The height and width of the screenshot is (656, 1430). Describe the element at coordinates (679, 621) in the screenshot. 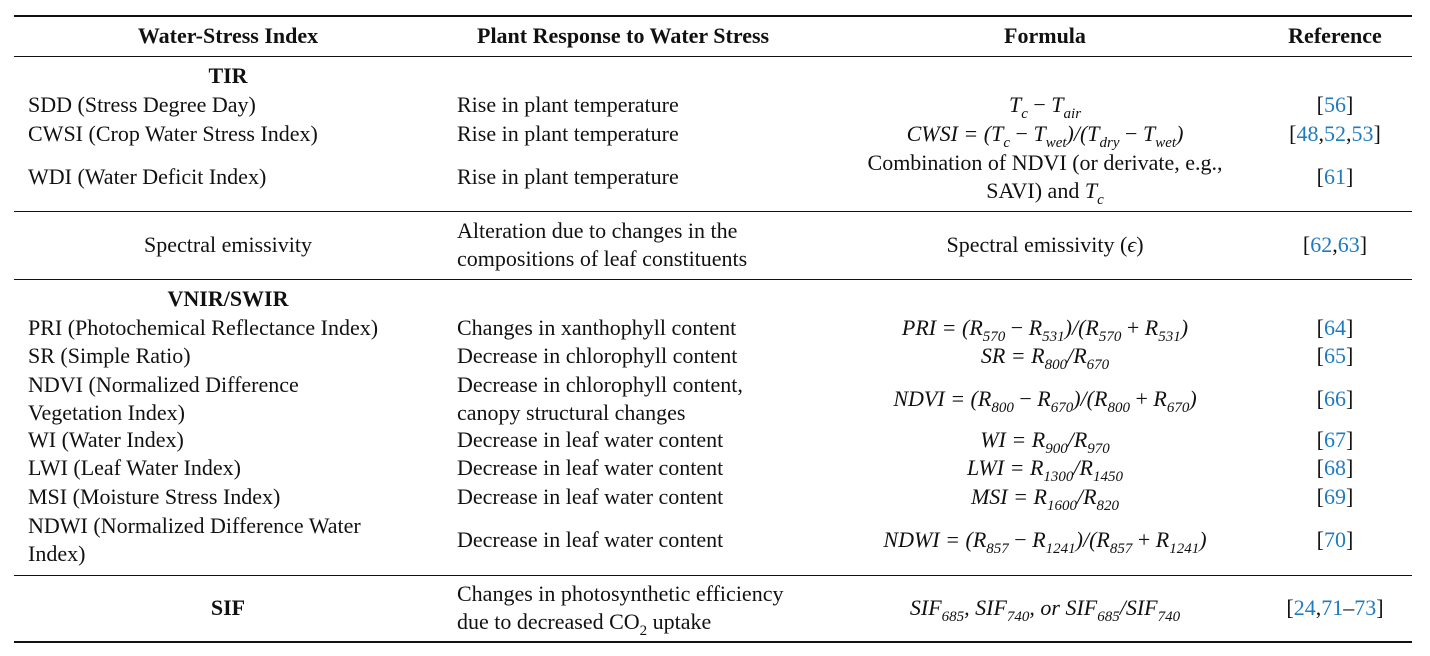

I see `response-sif-text: uptake` at that location.